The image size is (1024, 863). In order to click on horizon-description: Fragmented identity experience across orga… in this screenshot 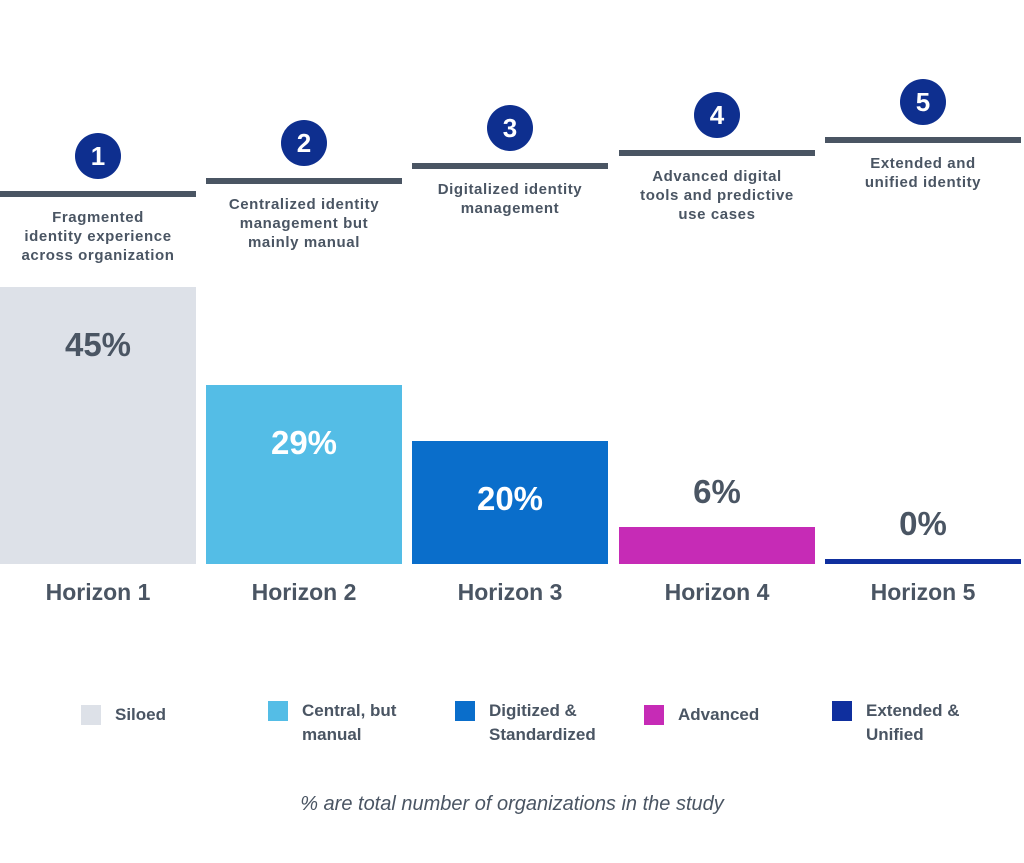, I will do `click(98, 236)`.